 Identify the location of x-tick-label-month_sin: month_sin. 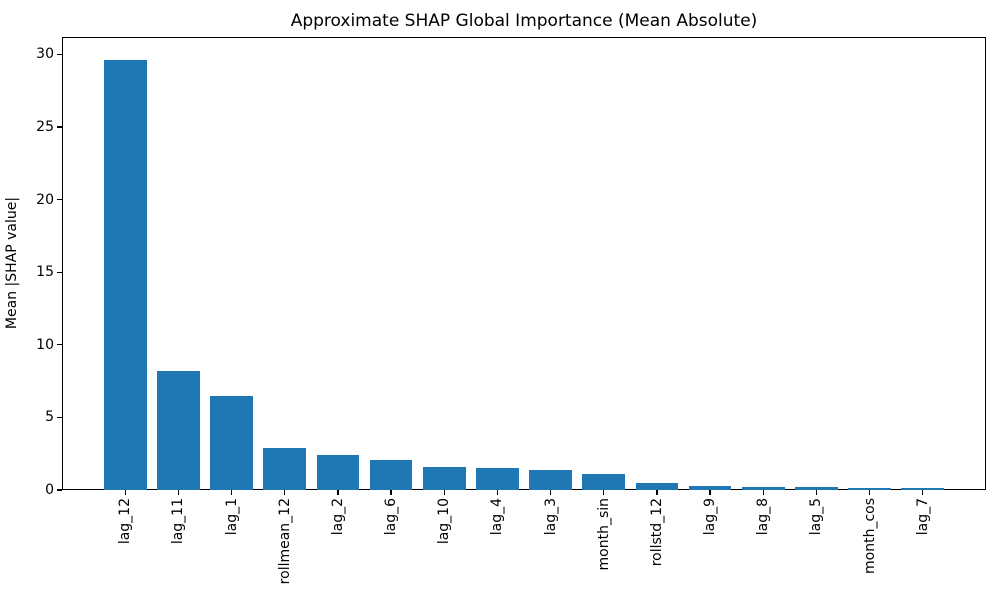
(603, 534).